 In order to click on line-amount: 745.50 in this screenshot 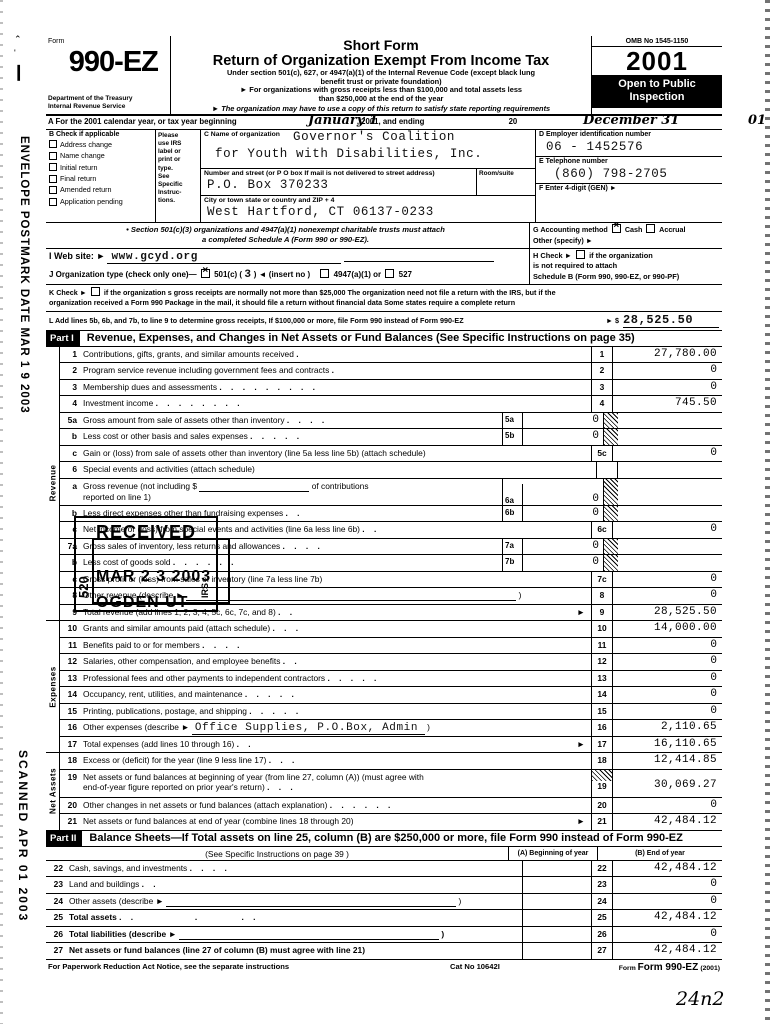, I will do `click(695, 403)`.